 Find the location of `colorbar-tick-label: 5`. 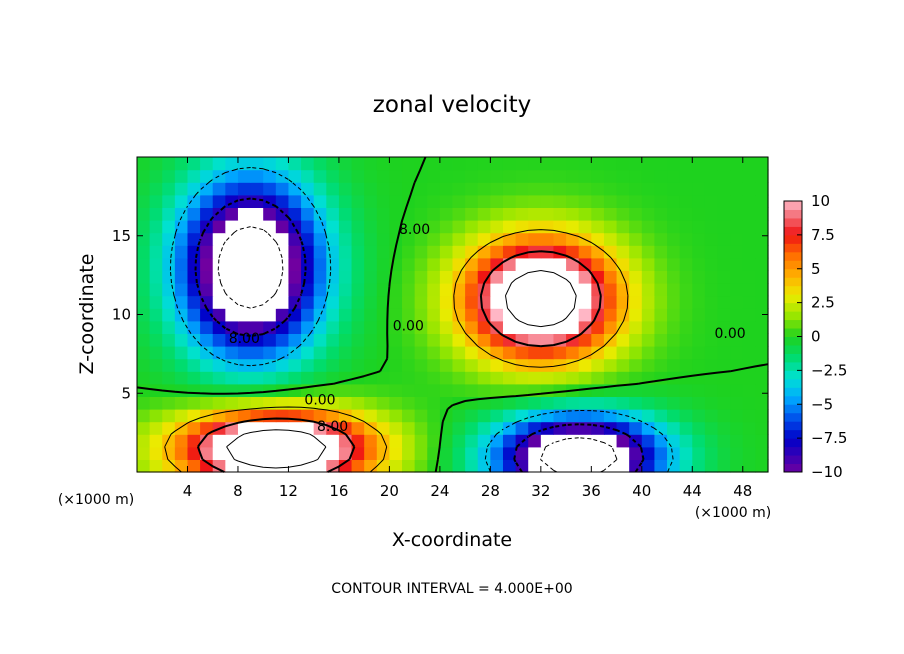

colorbar-tick-label: 5 is located at coordinates (816, 269).